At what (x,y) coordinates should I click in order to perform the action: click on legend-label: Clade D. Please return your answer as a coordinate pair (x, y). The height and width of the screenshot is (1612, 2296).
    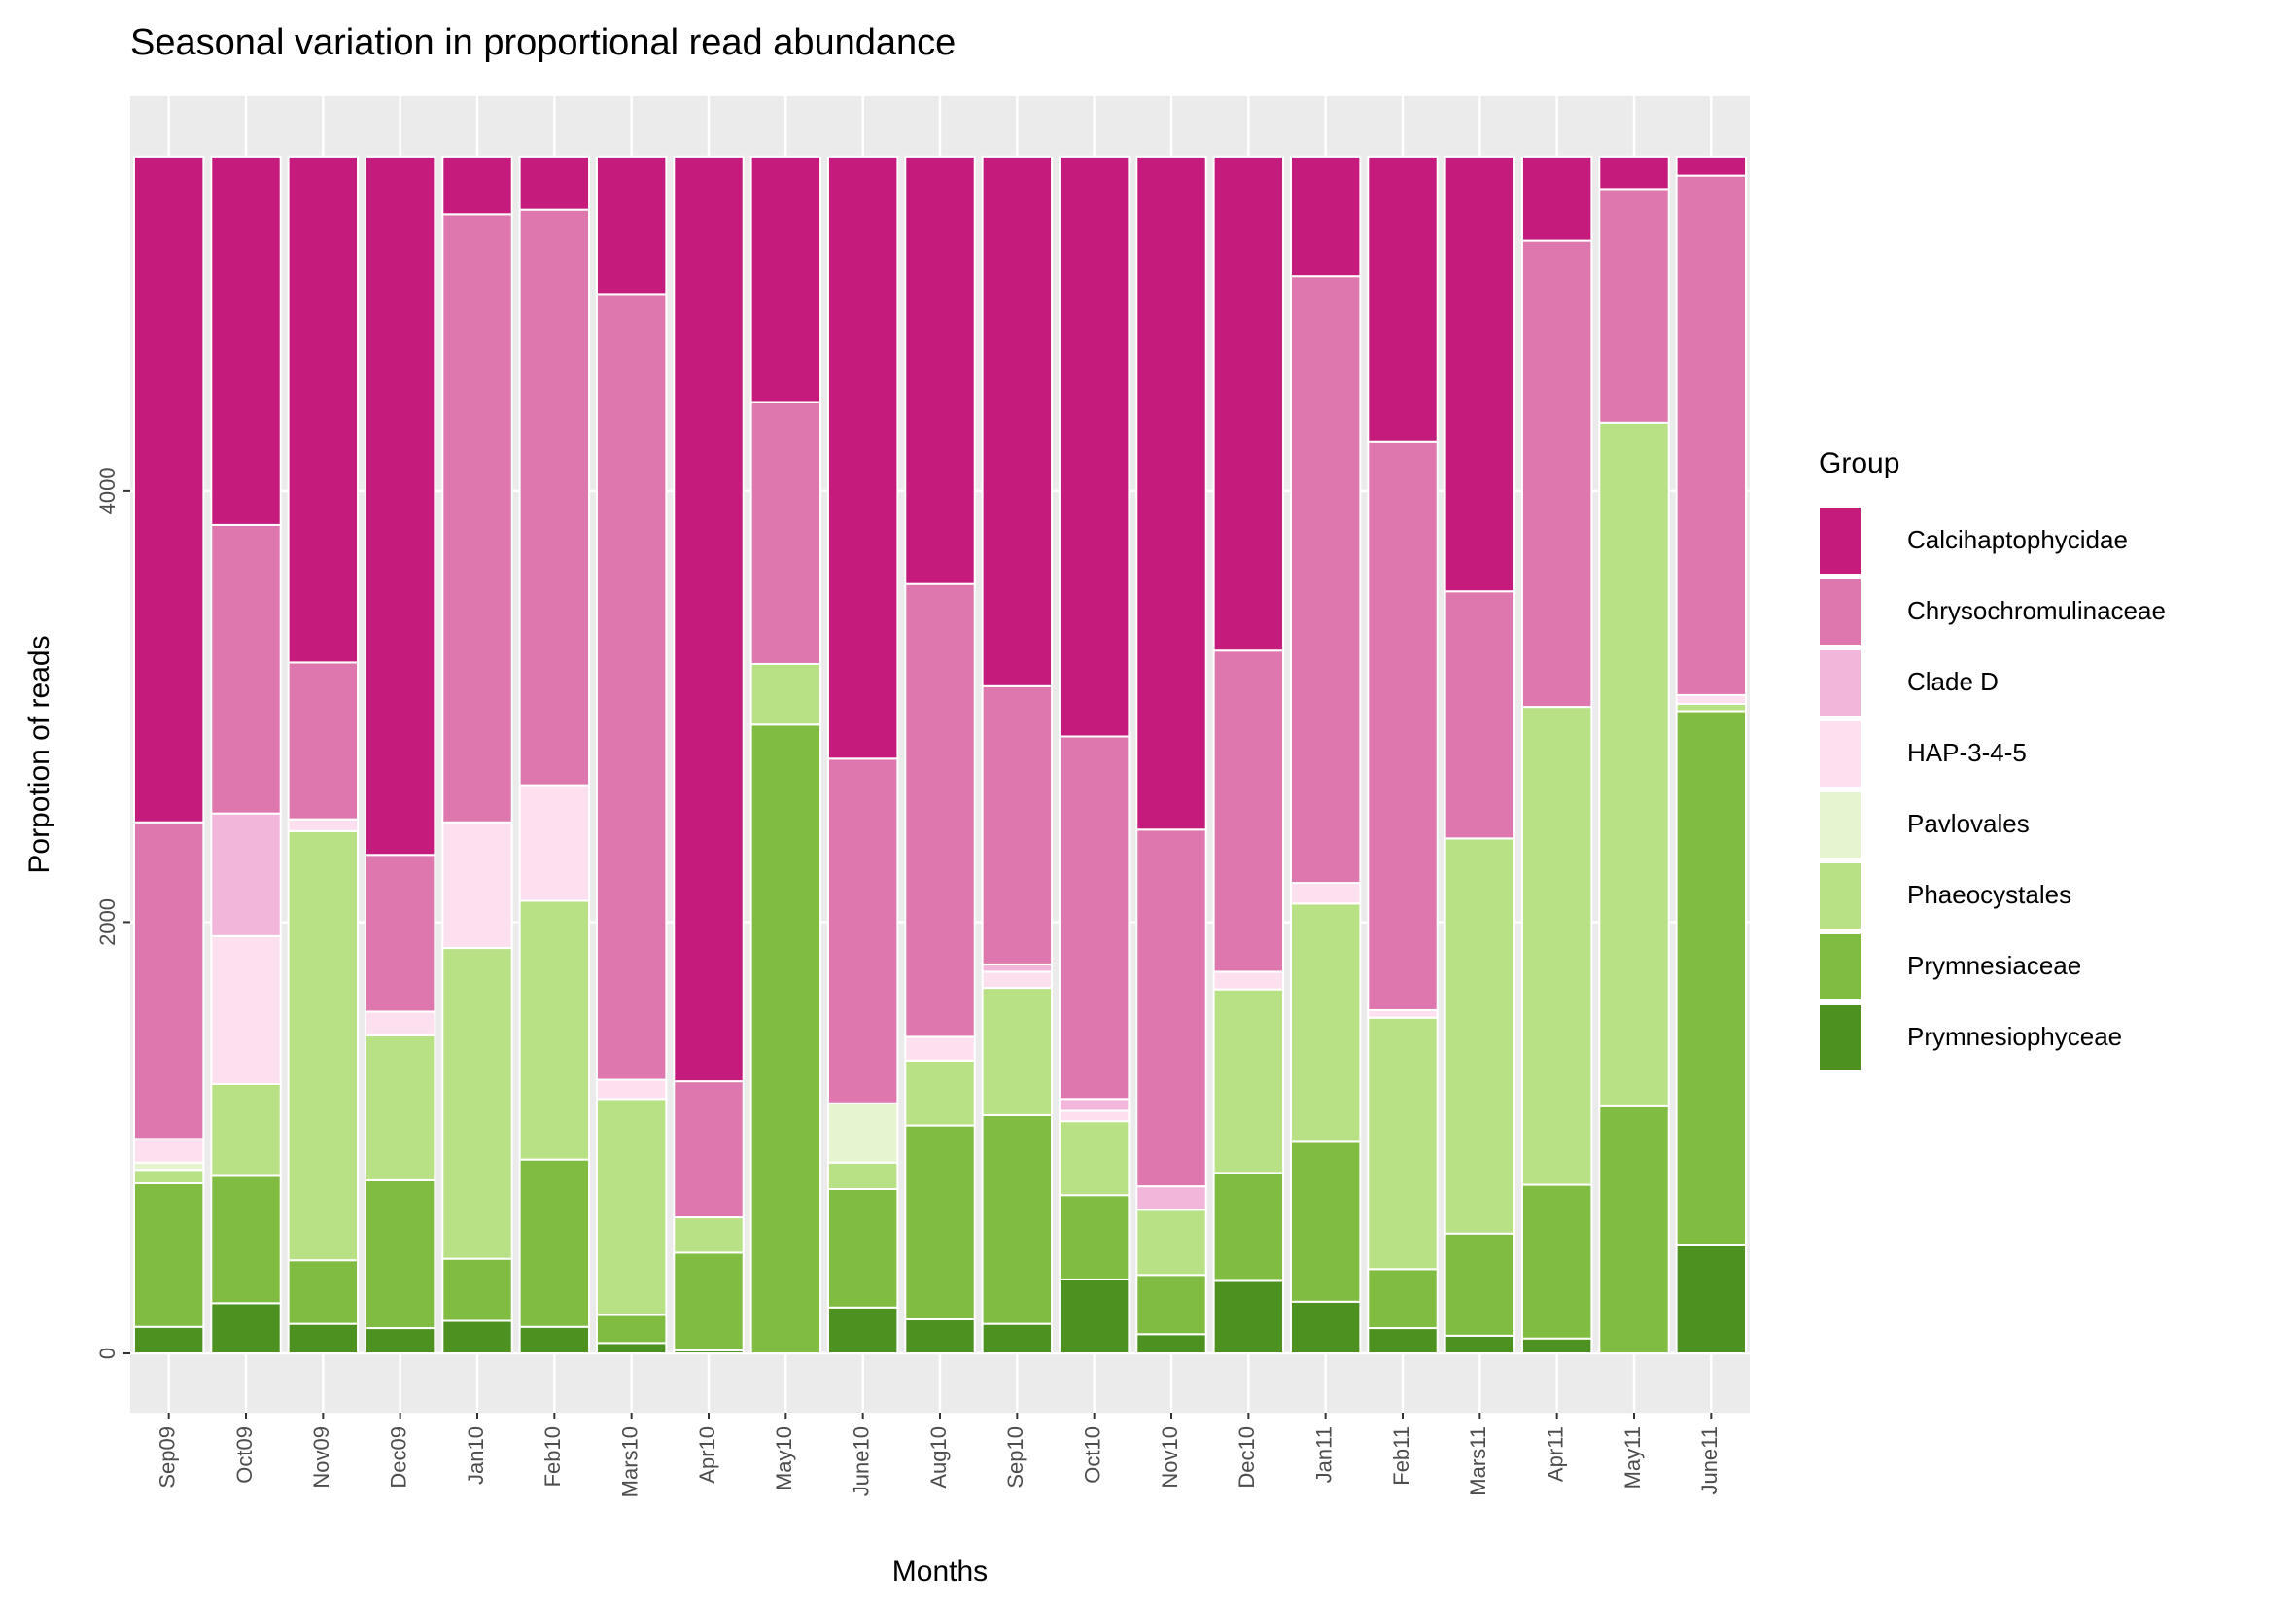
    Looking at the image, I should click on (1953, 681).